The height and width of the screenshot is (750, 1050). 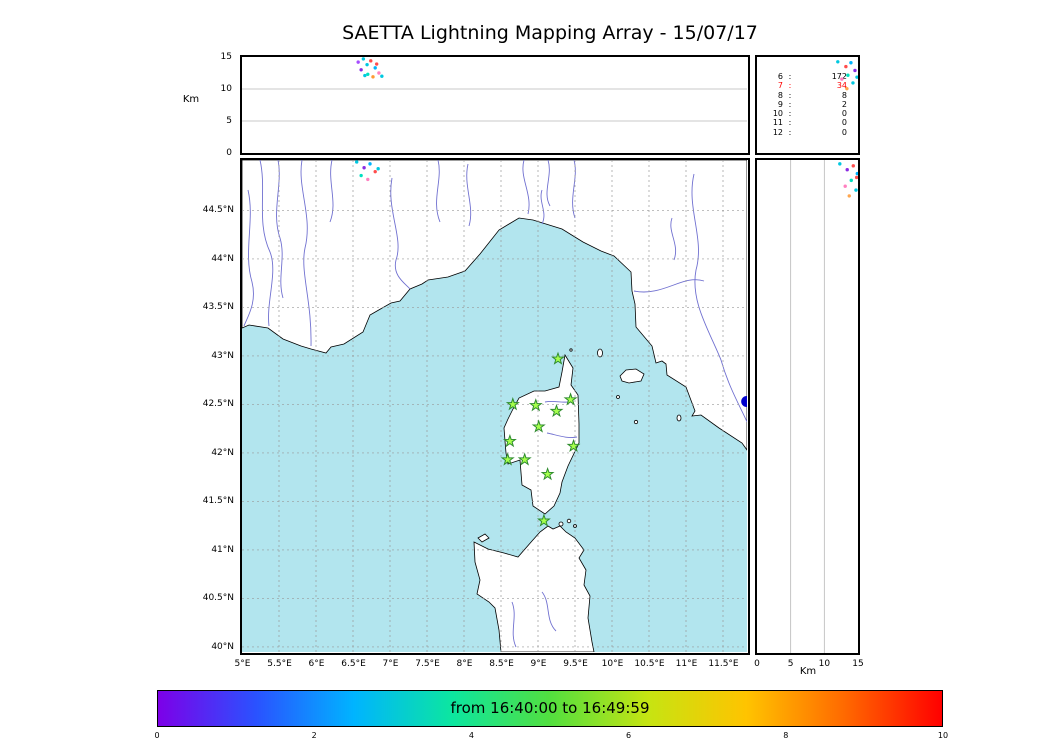 I want to click on corsica, so click(x=541, y=434).